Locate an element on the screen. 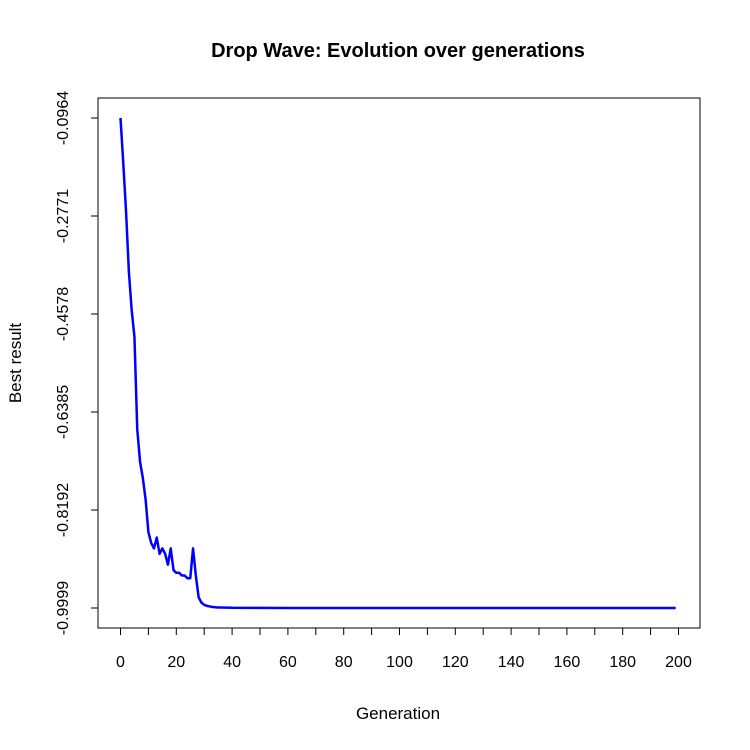 This screenshot has width=750, height=750. y-tick-label: -0.4578 is located at coordinates (63, 314).